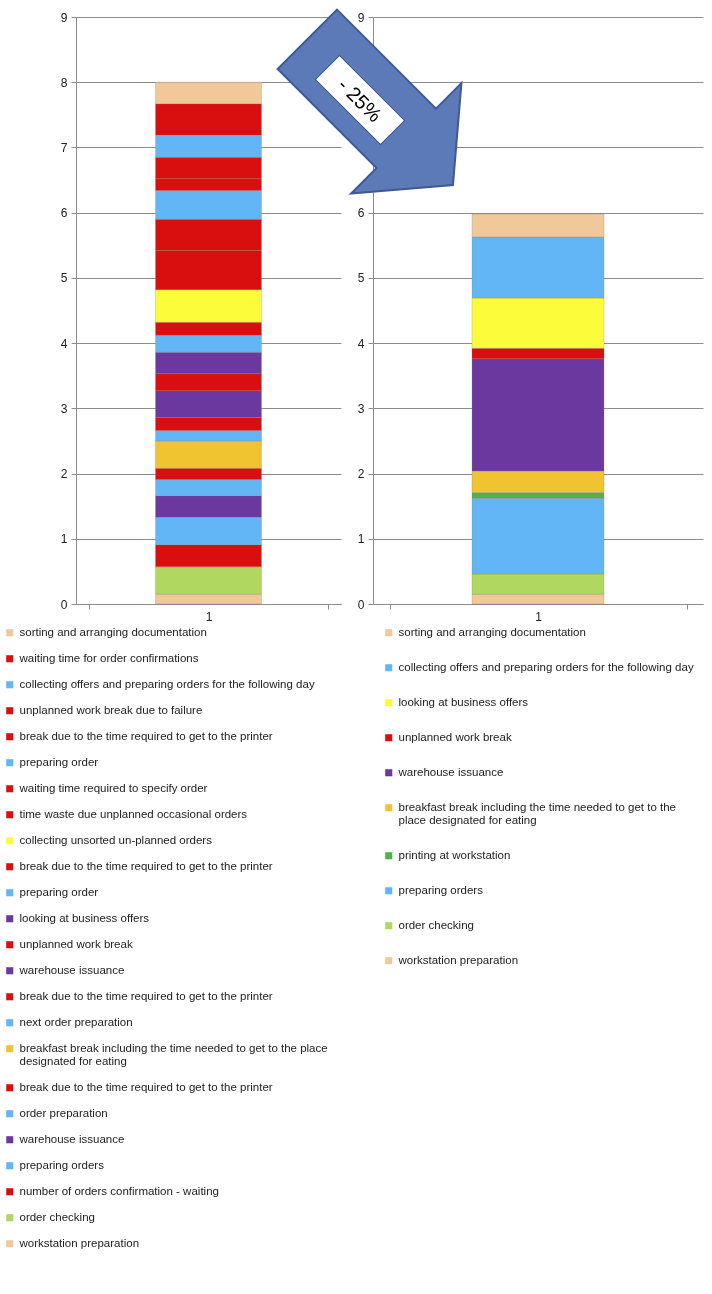 Image resolution: width=712 pixels, height=1294 pixels. I want to click on legend-label: unplanned work break due to failure, so click(111, 709).